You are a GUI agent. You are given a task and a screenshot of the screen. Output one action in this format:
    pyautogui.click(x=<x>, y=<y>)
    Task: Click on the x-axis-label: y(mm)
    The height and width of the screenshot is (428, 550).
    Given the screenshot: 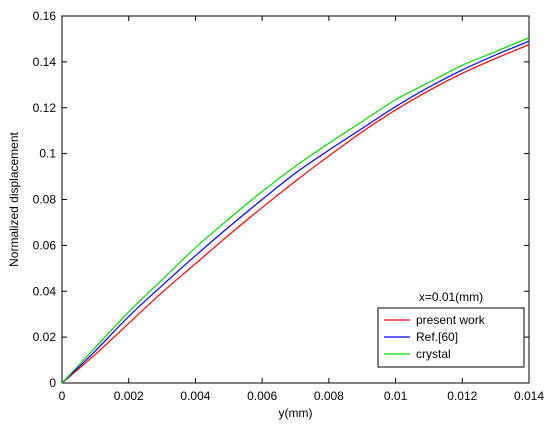 What is the action you would take?
    pyautogui.click(x=296, y=413)
    